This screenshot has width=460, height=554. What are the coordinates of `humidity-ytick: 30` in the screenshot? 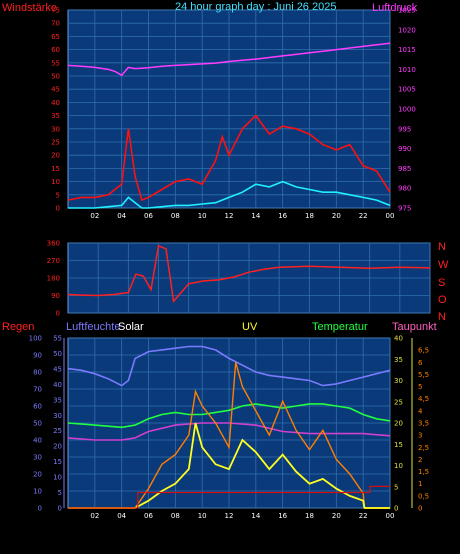 It's located at (57, 416).